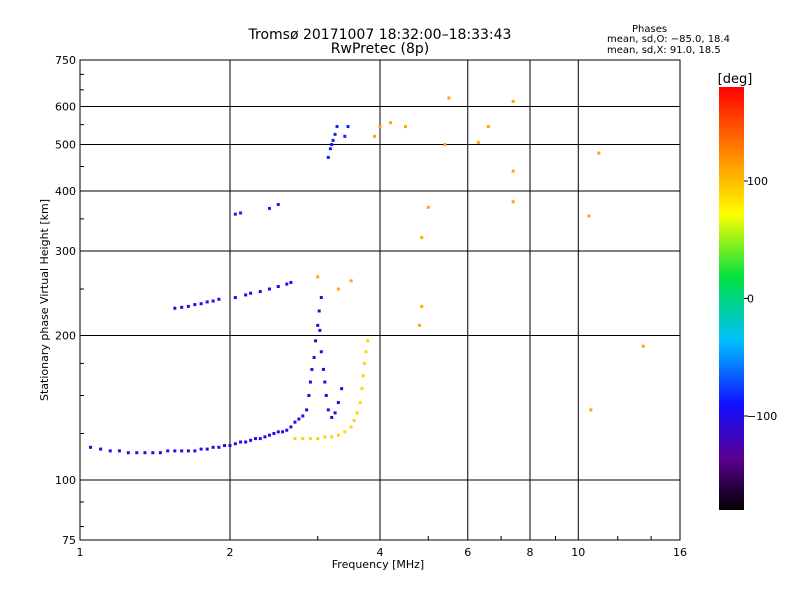 This screenshot has height=600, width=800. What do you see at coordinates (69, 540) in the screenshot?
I see `y-tick-label: 75` at bounding box center [69, 540].